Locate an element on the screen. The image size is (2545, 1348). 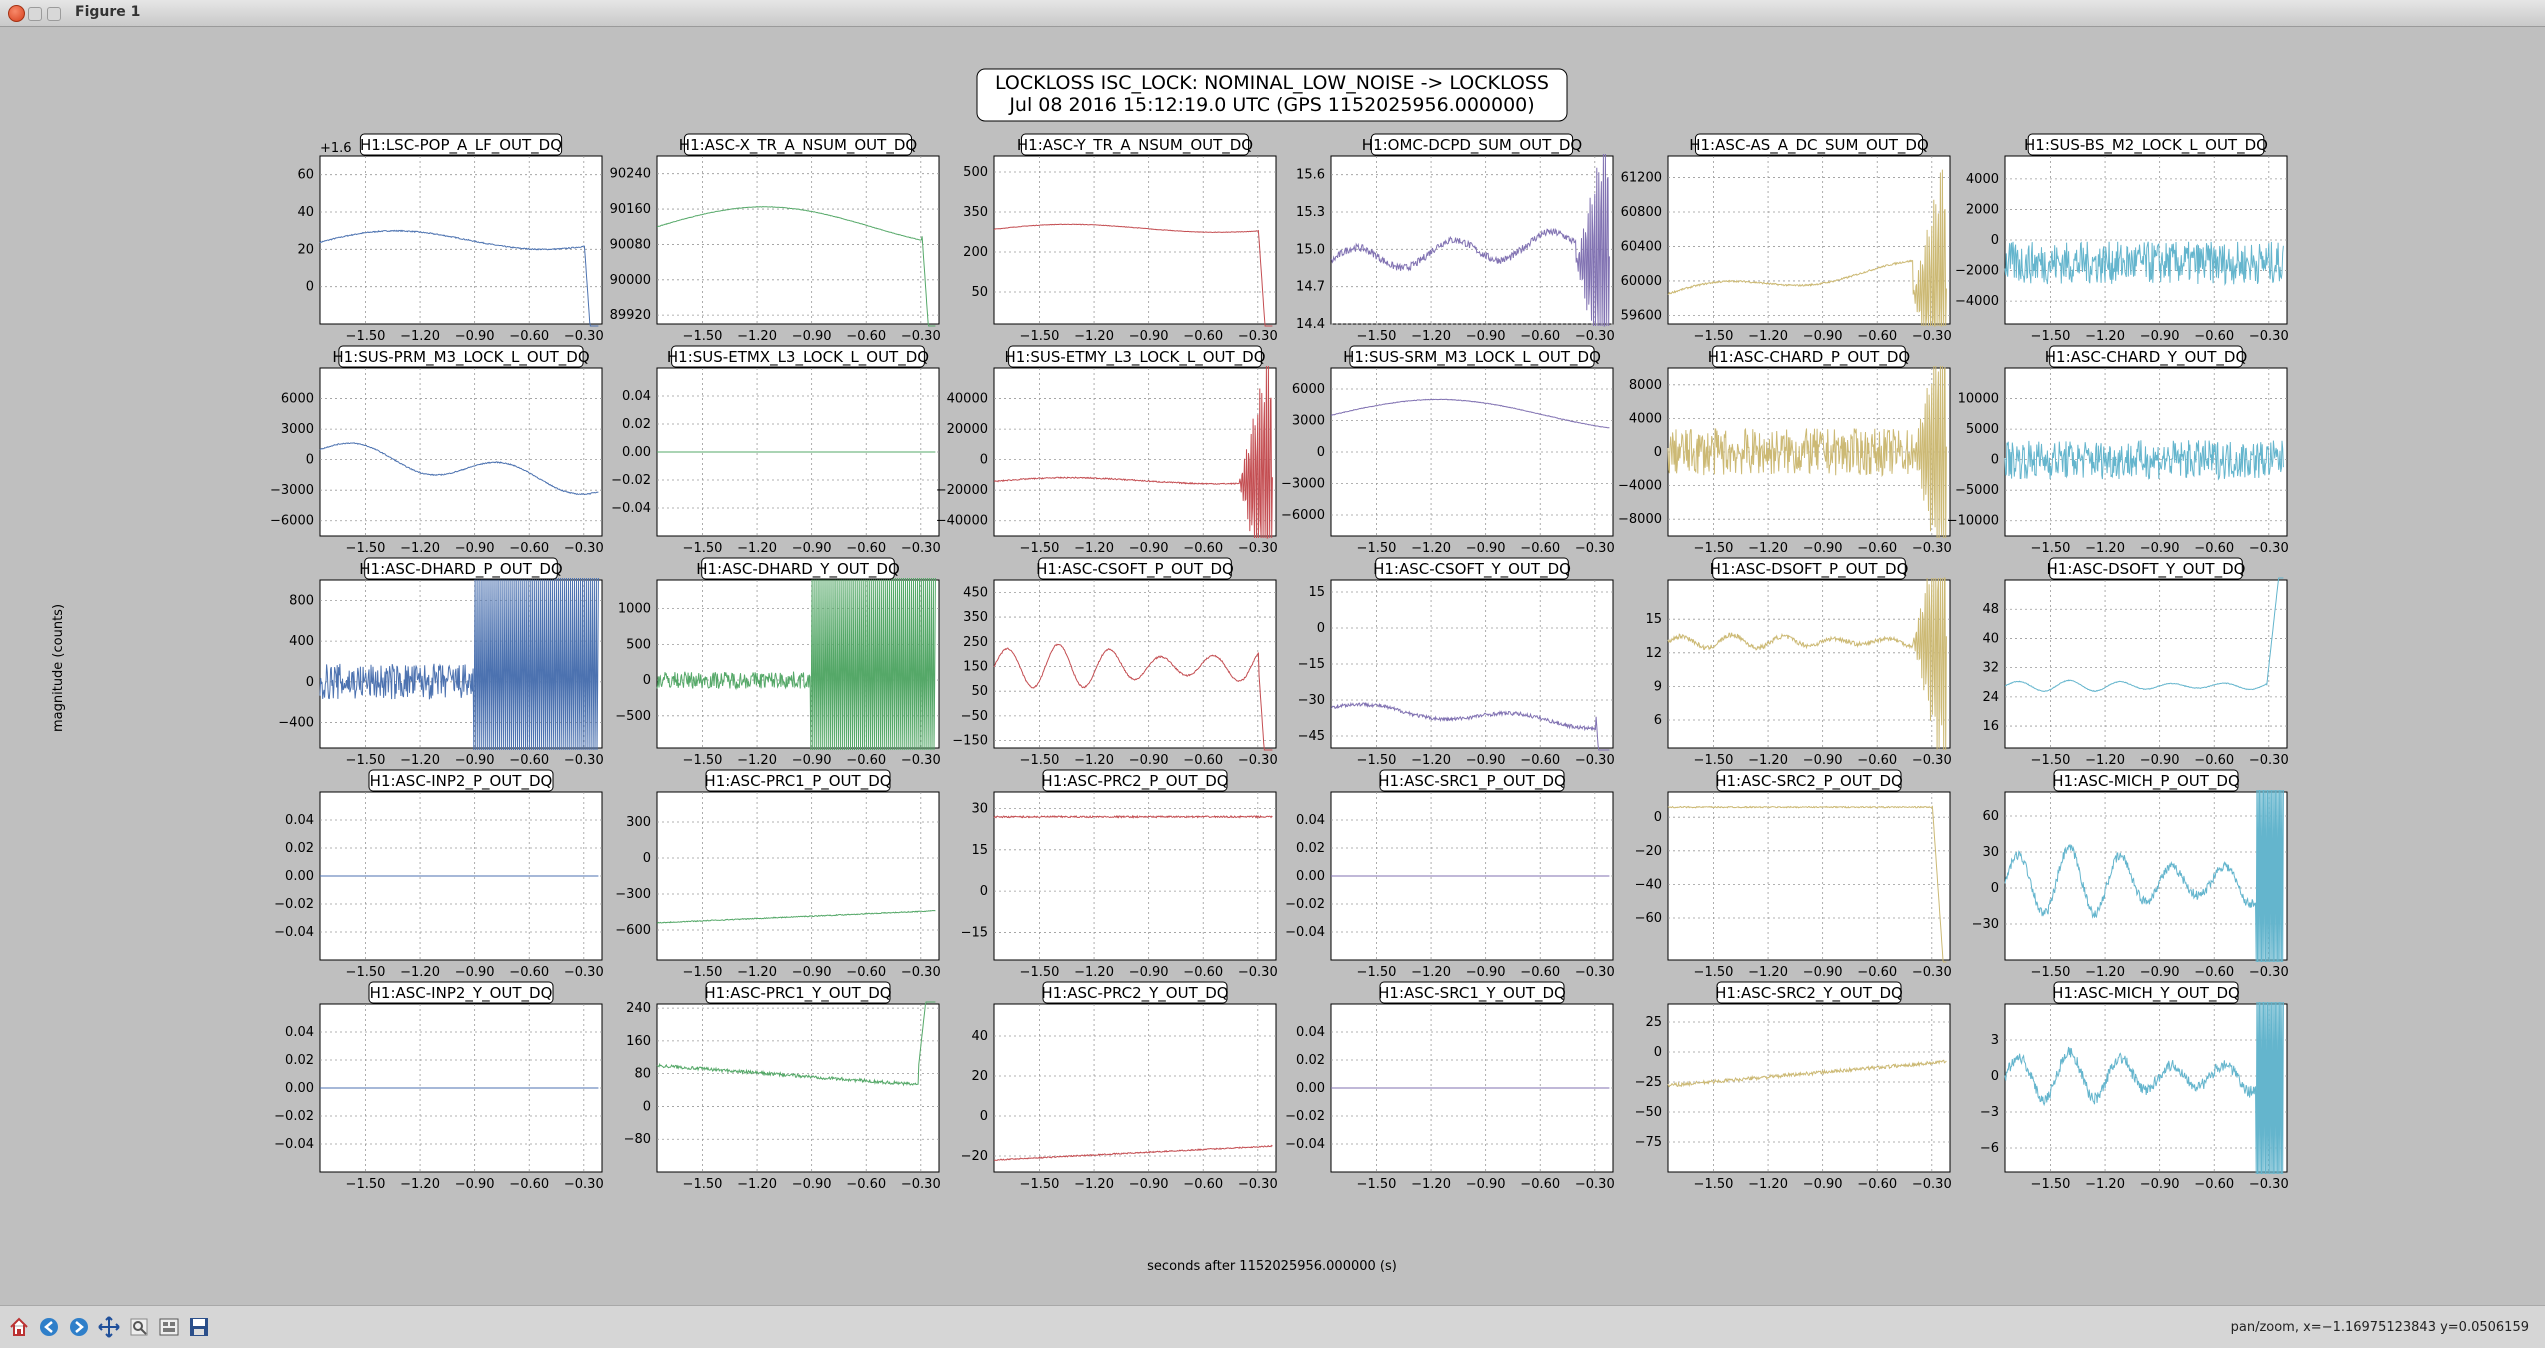
y-tick-label: 350 is located at coordinates (975, 212).